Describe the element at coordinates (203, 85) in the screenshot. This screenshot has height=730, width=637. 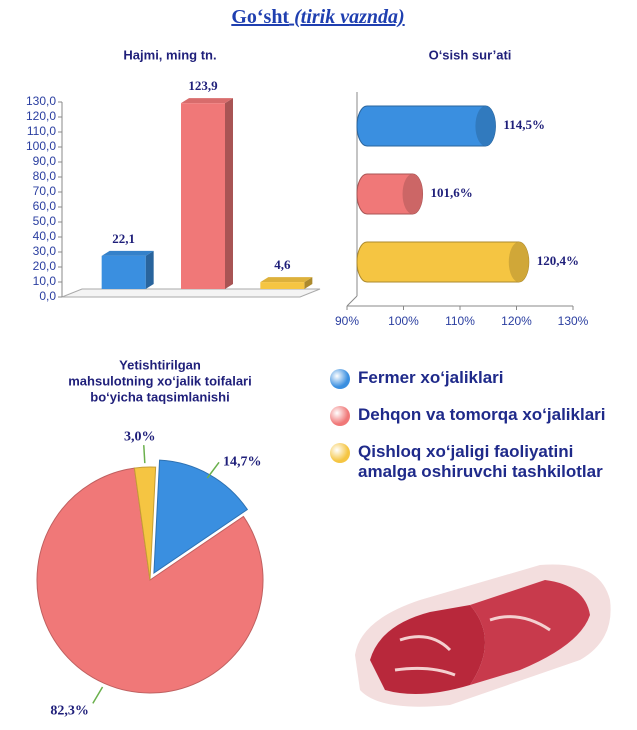
I see `value-label: 123,9` at that location.